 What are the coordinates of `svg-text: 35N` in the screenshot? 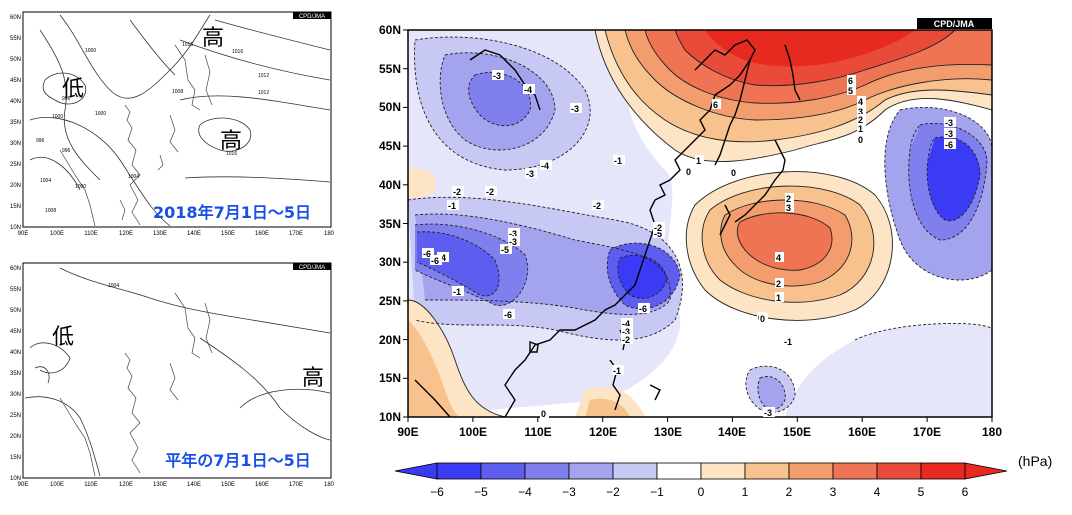 It's located at (390, 224).